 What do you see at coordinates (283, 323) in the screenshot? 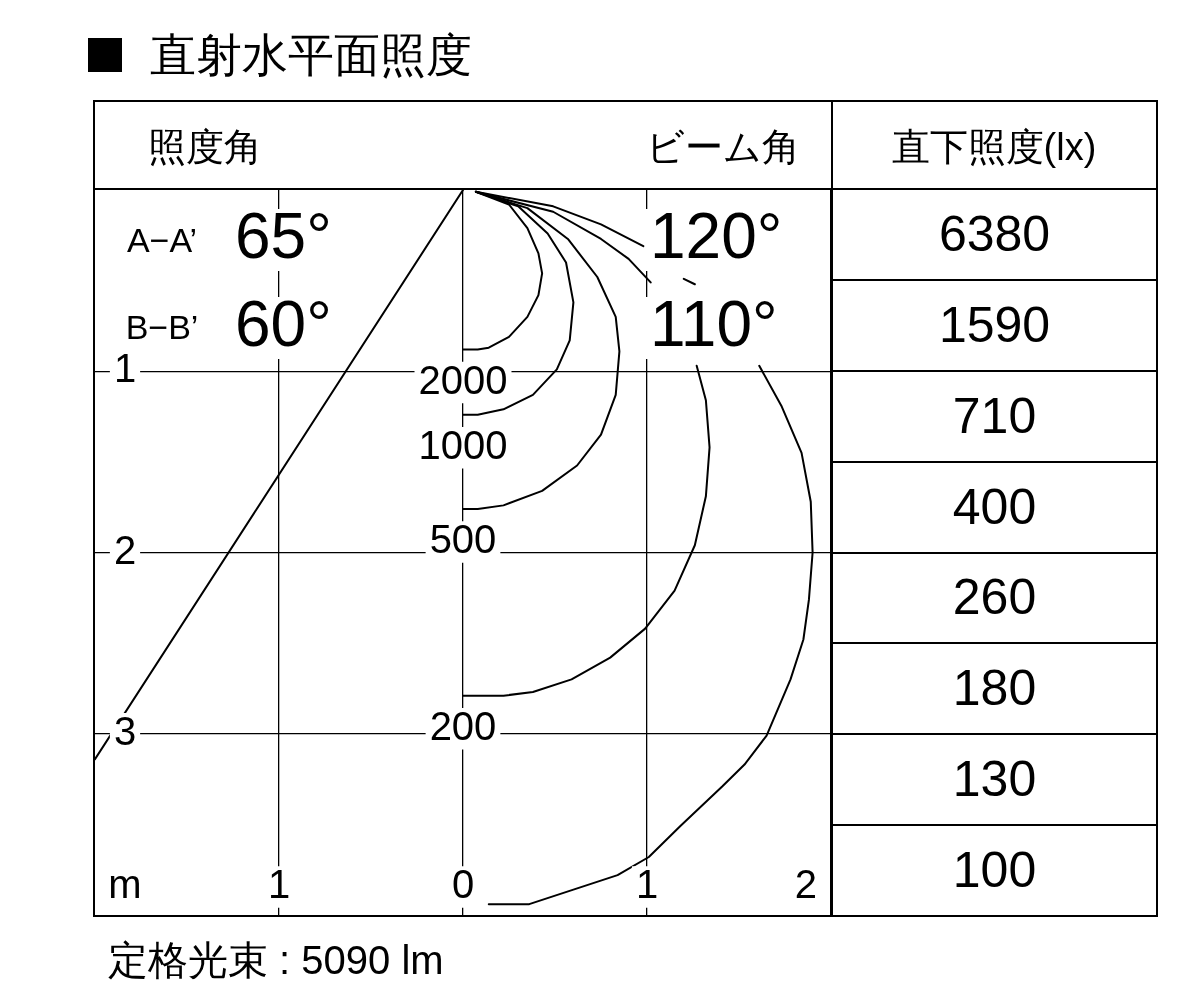
I see `annotation: 60°` at bounding box center [283, 323].